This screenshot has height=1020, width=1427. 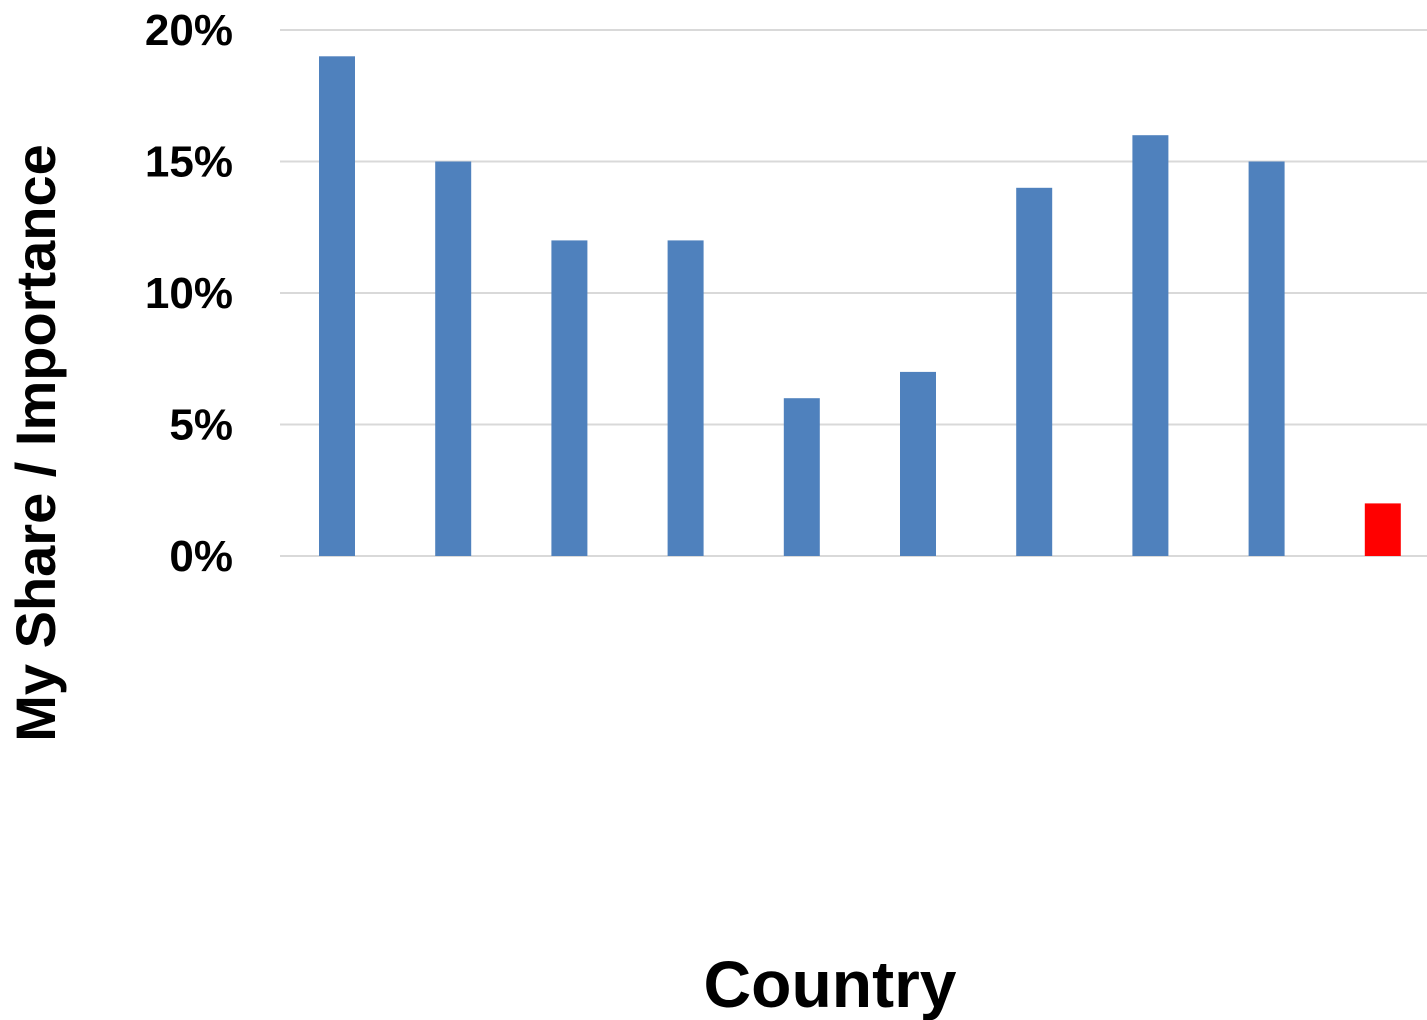 I want to click on y-tick-label: 0%, so click(x=201, y=556).